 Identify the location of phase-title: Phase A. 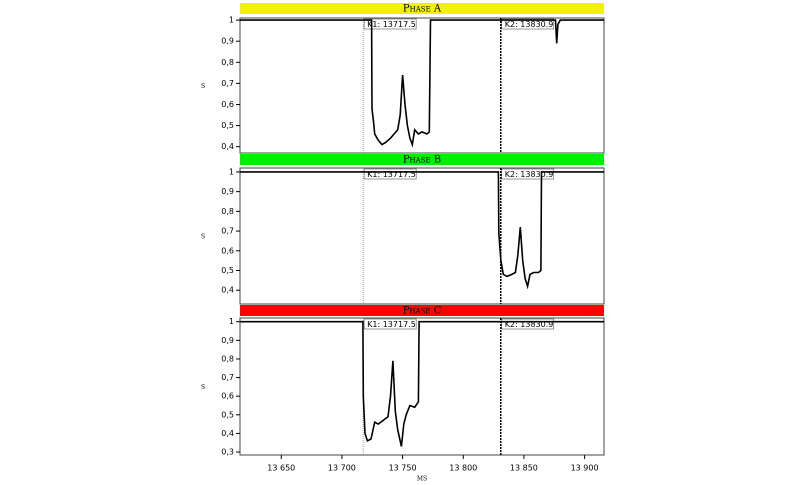
(422, 9).